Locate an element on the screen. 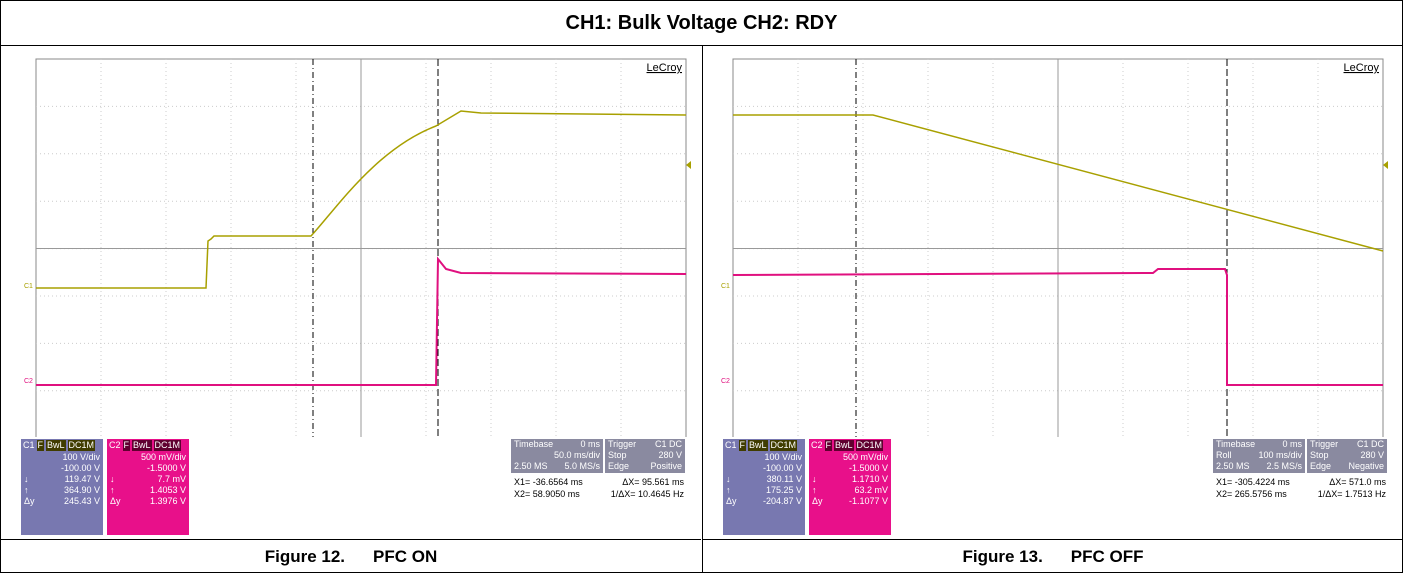 The image size is (1403, 573). readout-row: 2.50 MS 2.5 MS/s is located at coordinates (1259, 466).